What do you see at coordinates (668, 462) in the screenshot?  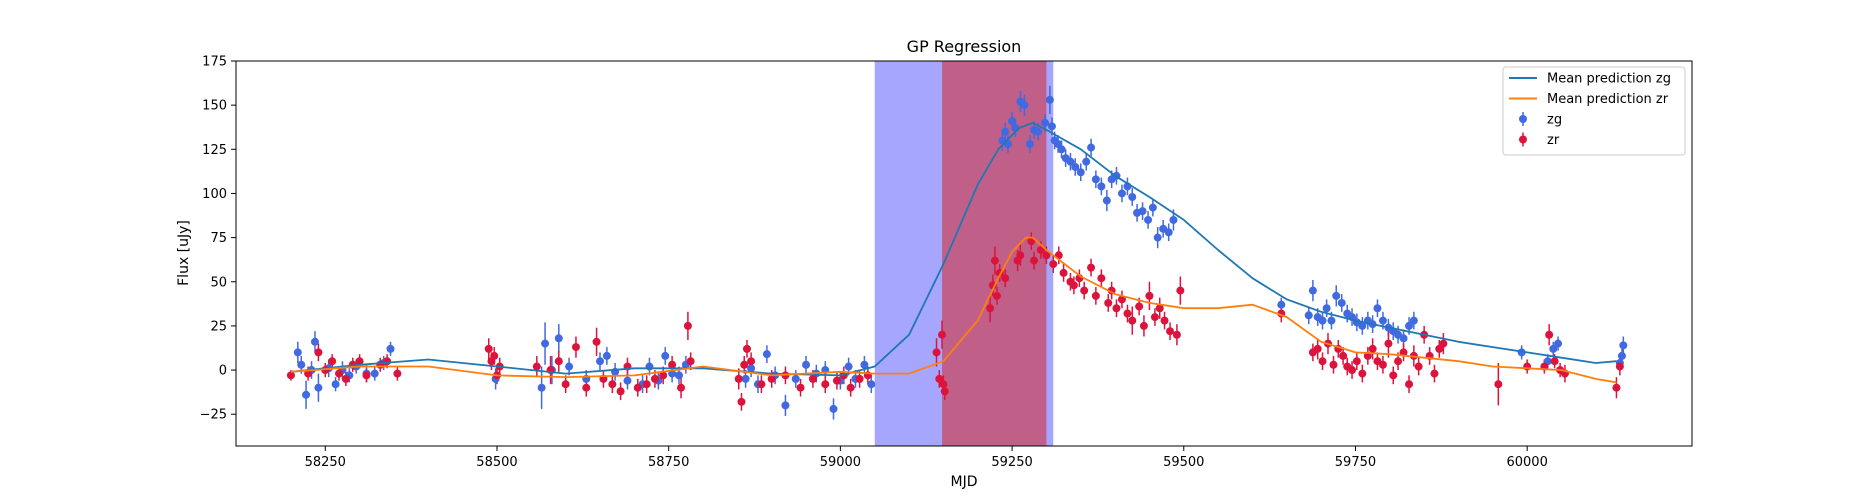 I see `x-tick-label: 58750` at bounding box center [668, 462].